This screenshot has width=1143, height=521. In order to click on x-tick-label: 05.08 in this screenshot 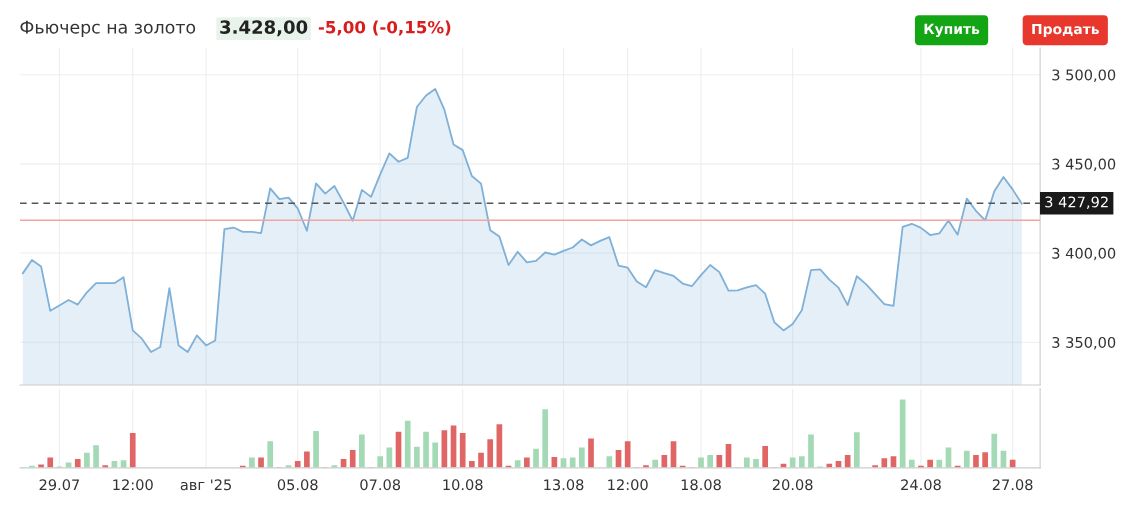, I will do `click(297, 485)`.